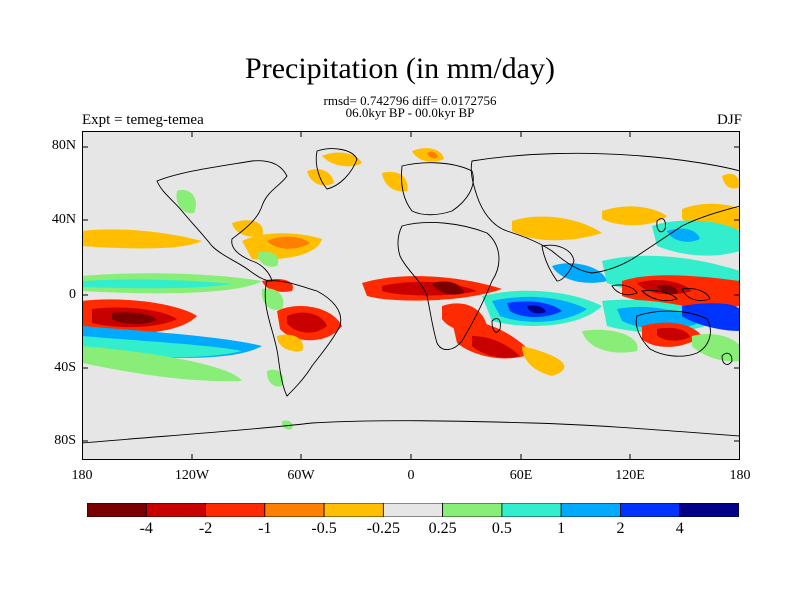  I want to click on colorbar-label: -2, so click(205, 528).